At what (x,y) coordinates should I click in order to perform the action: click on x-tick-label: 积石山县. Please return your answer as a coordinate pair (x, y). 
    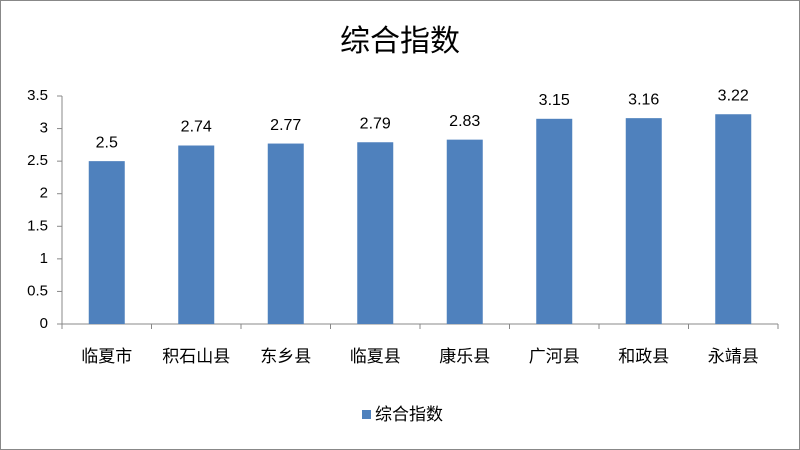
    Looking at the image, I should click on (196, 356).